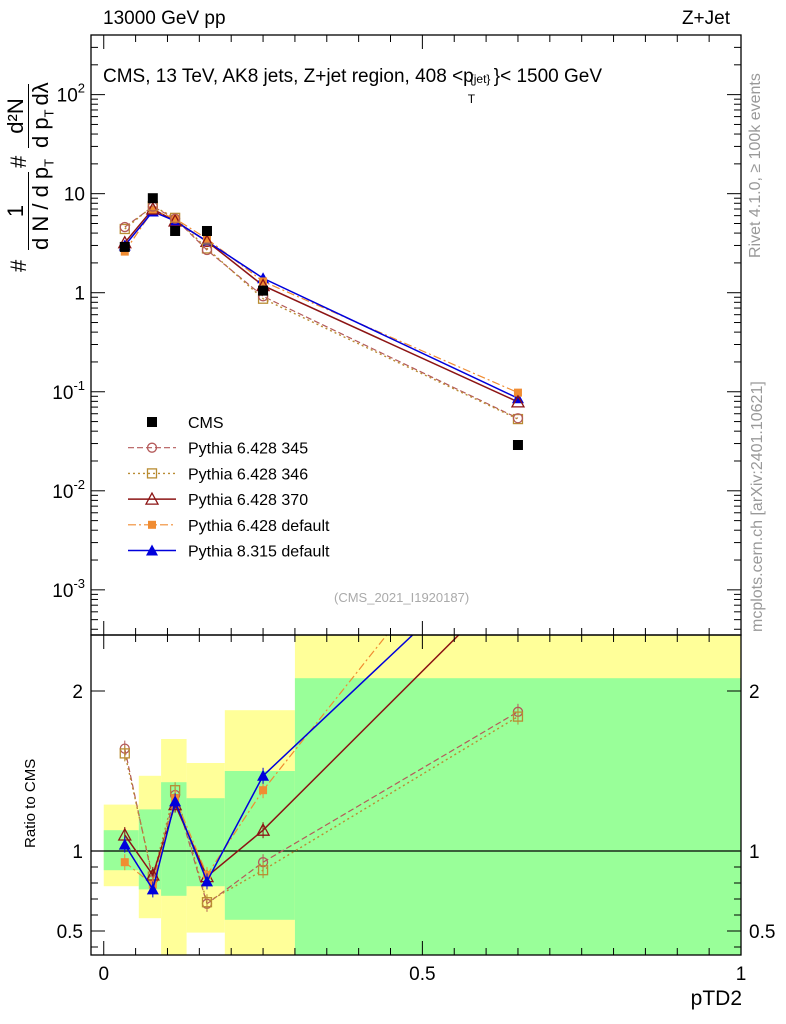 The image size is (786, 1024). What do you see at coordinates (755, 165) in the screenshot?
I see `rivet-label: Rivet 4.1.0, ≥ 100k events` at bounding box center [755, 165].